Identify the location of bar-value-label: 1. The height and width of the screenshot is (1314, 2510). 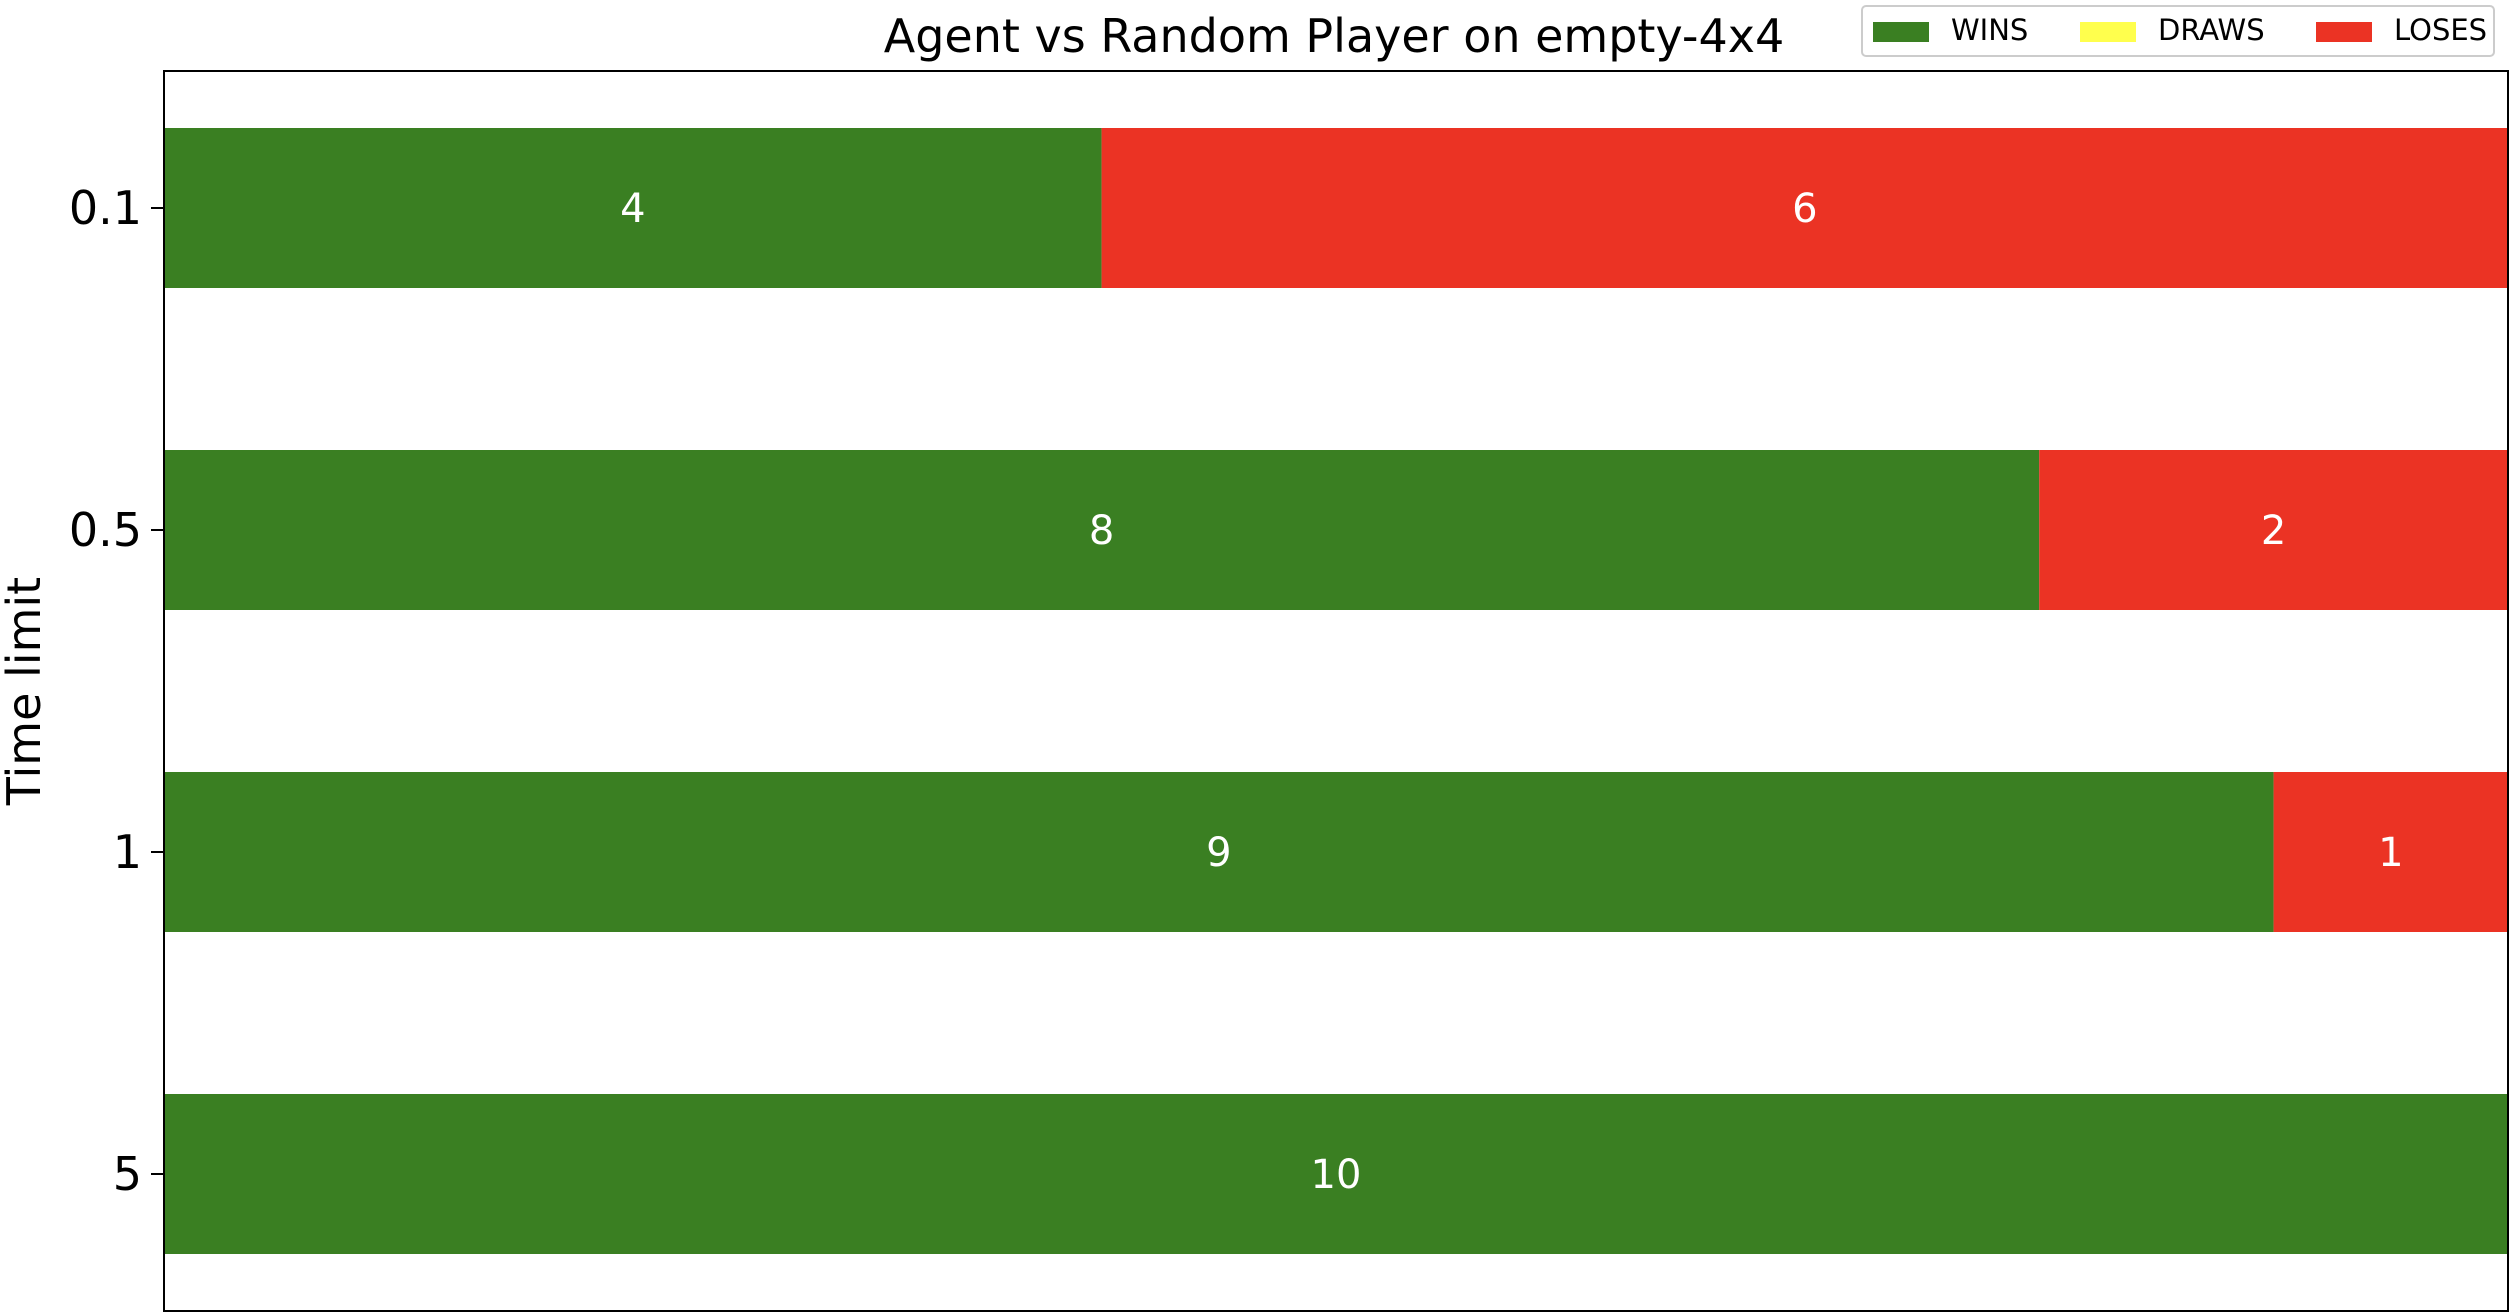
(2390, 853).